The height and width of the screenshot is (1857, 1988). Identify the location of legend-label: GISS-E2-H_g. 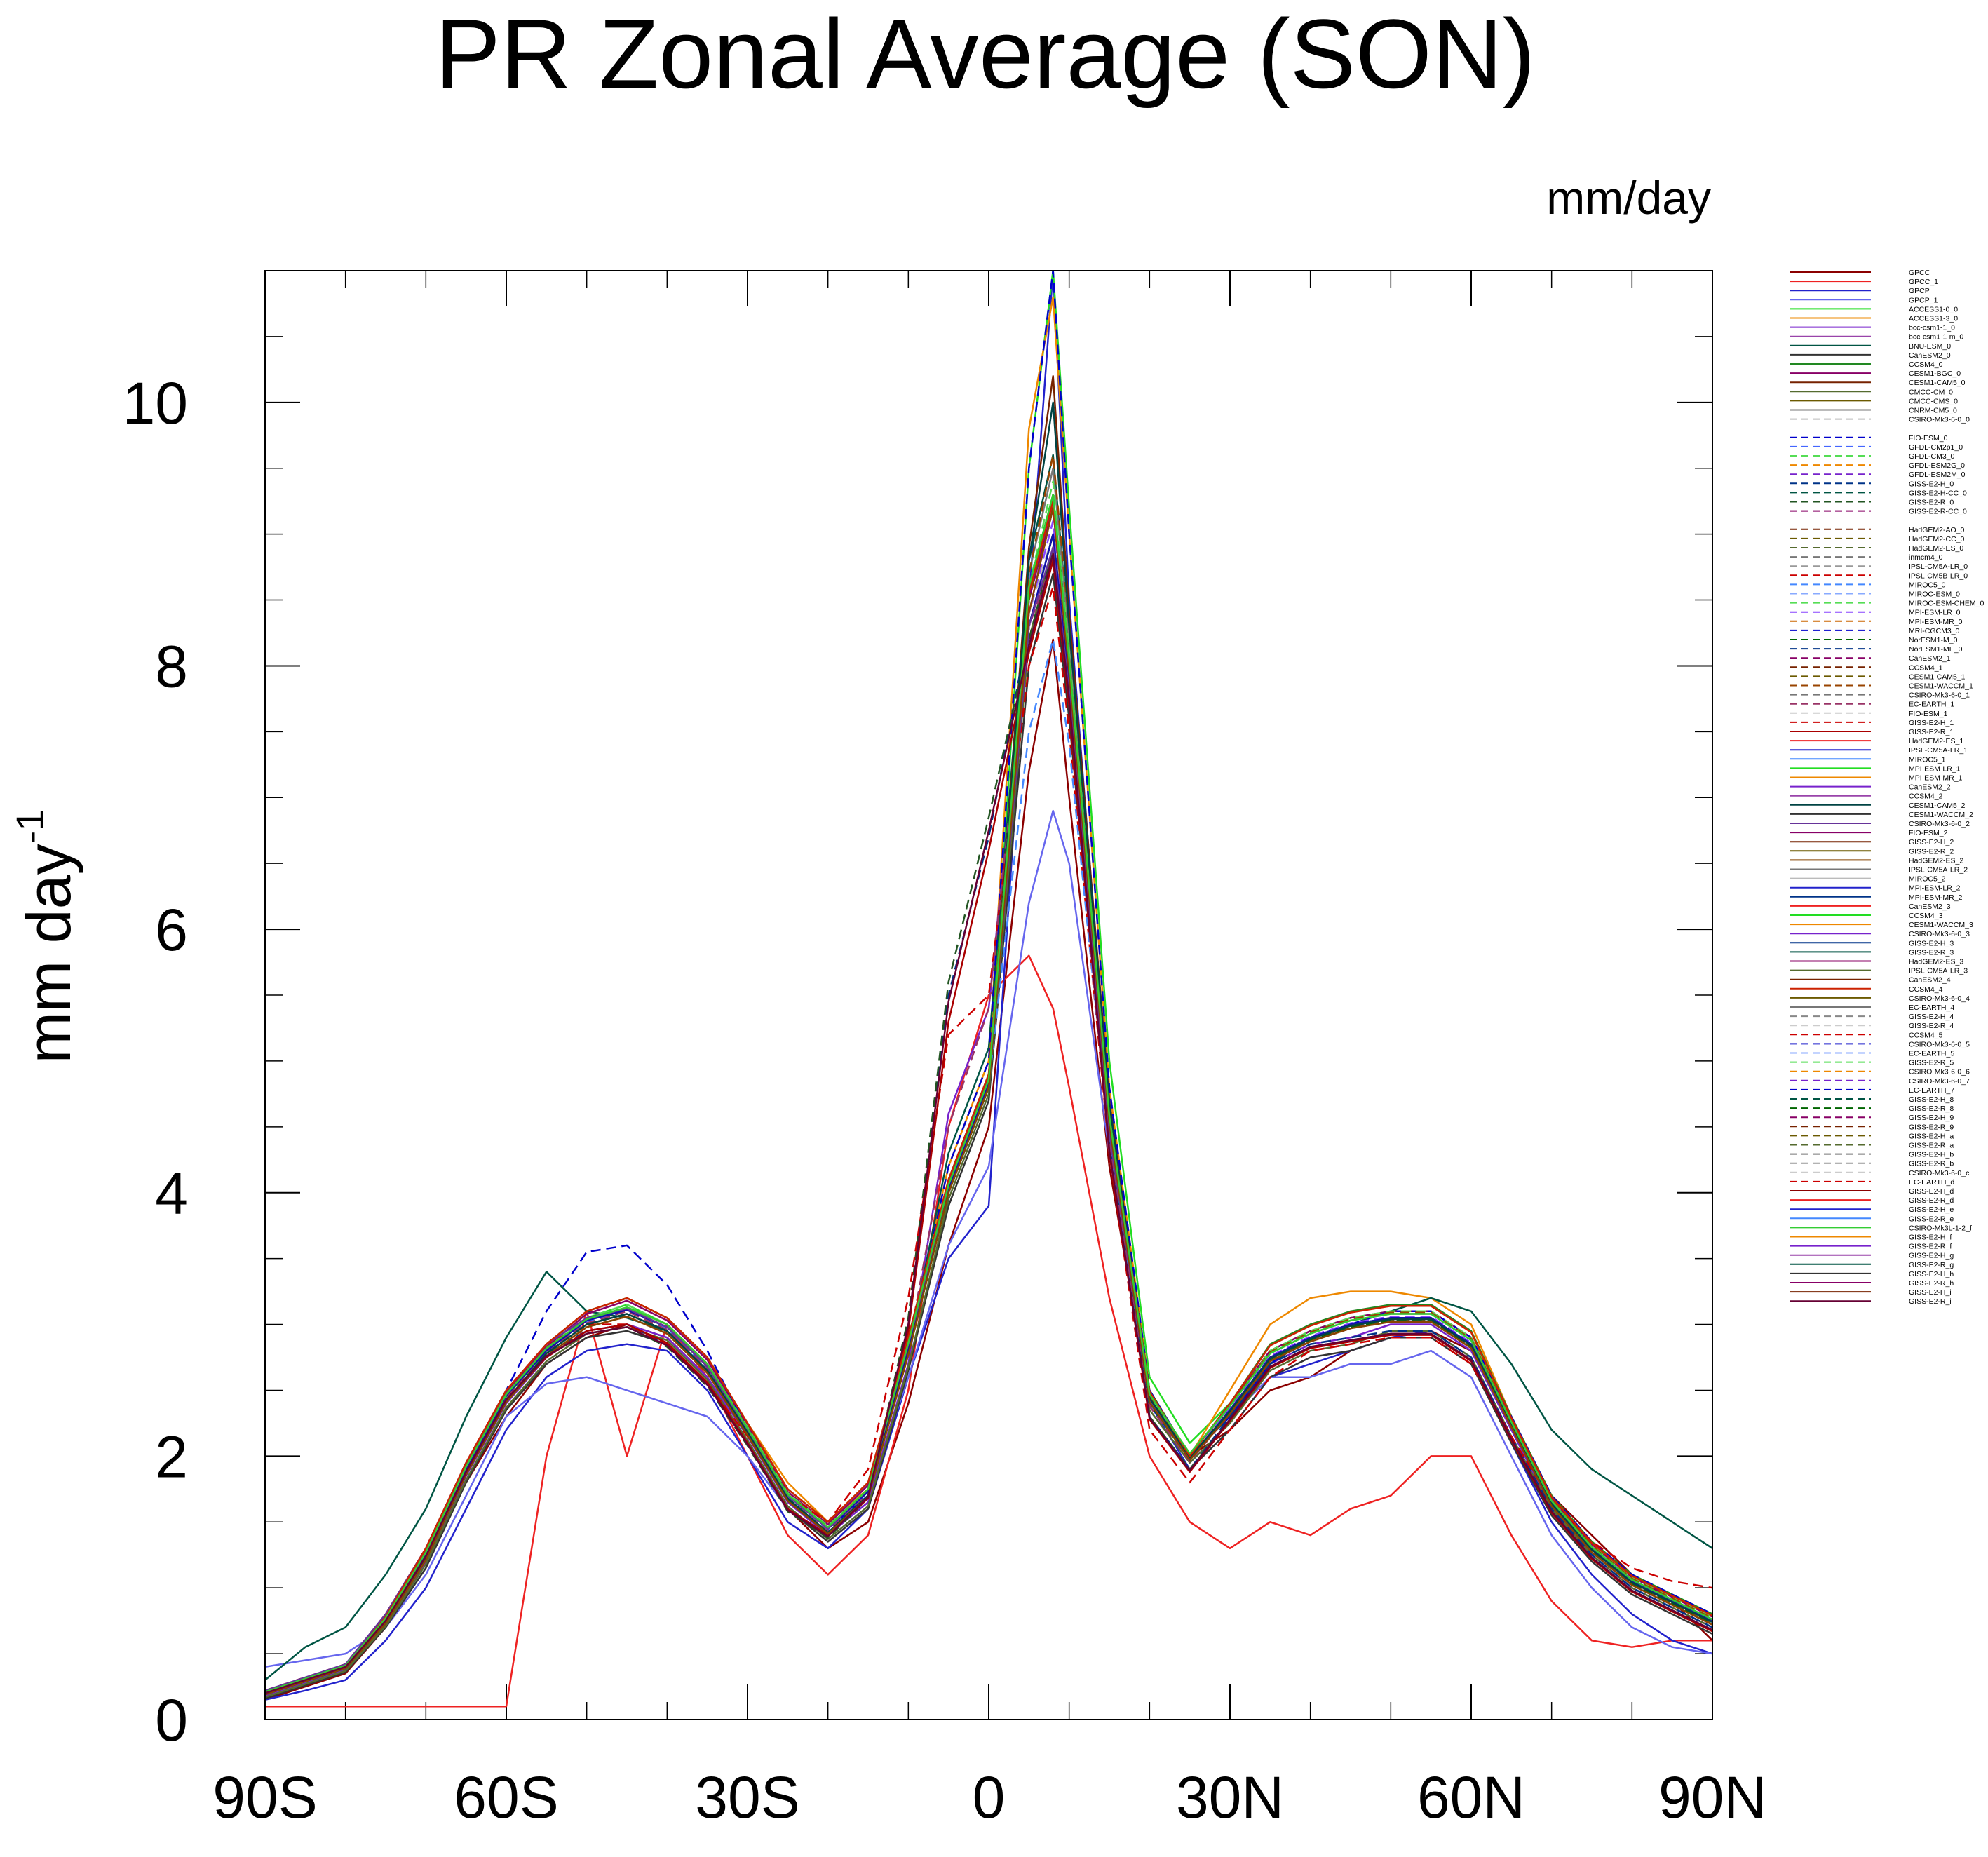
(1931, 1256).